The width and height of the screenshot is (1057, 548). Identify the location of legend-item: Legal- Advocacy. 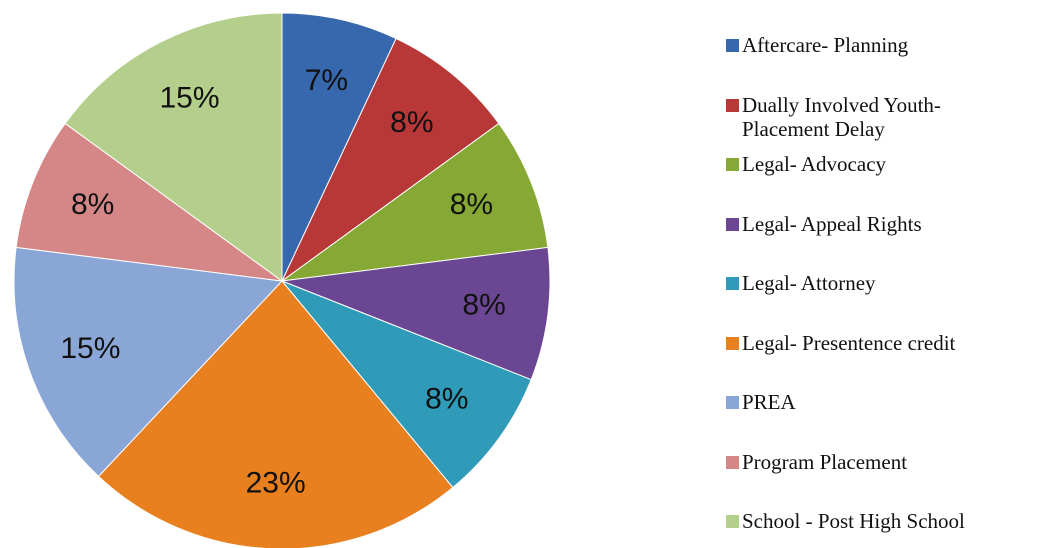
(874, 164).